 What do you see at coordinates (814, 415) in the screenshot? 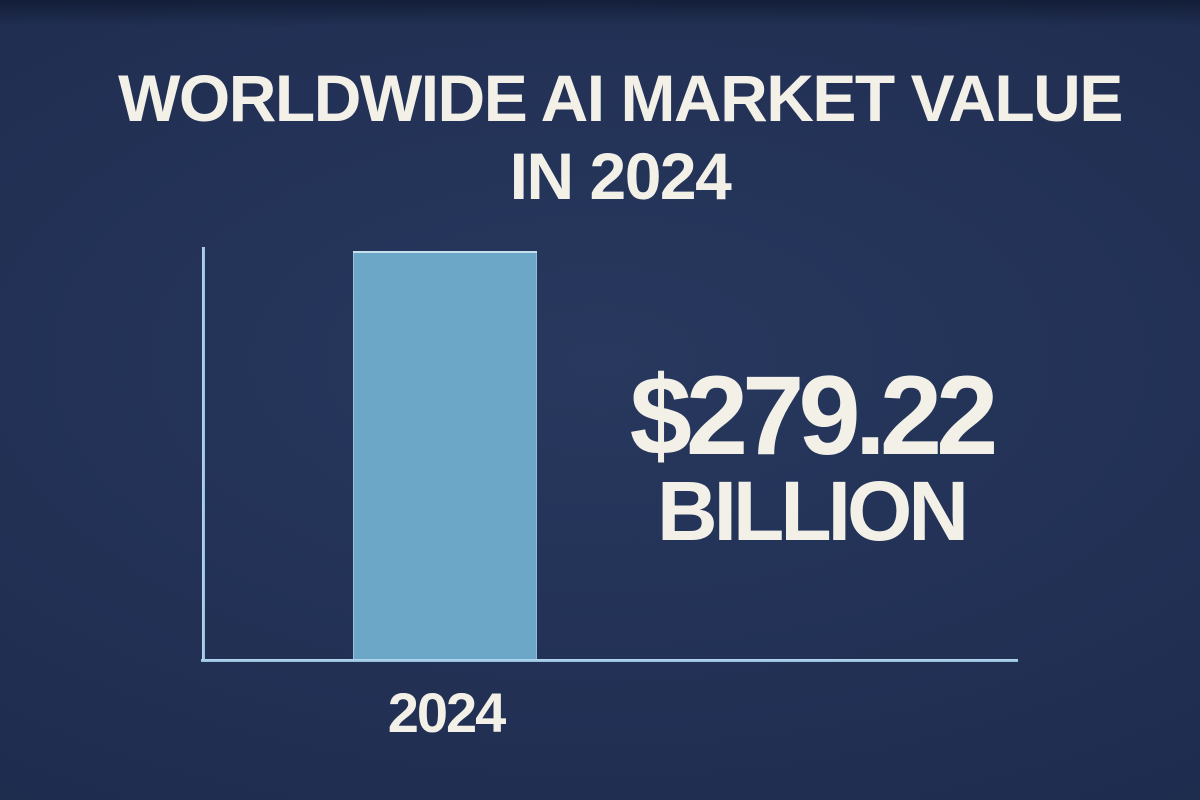
I see `value-amount: $279.22` at bounding box center [814, 415].